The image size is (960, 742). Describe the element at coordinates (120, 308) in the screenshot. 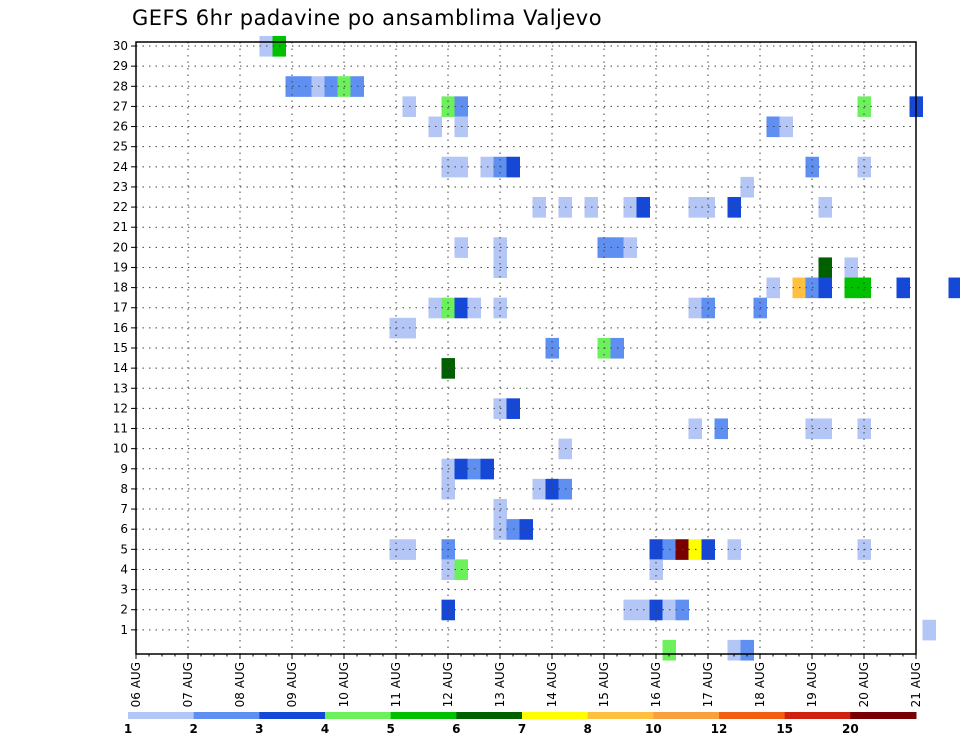

I see `y-tick-label: 17` at that location.